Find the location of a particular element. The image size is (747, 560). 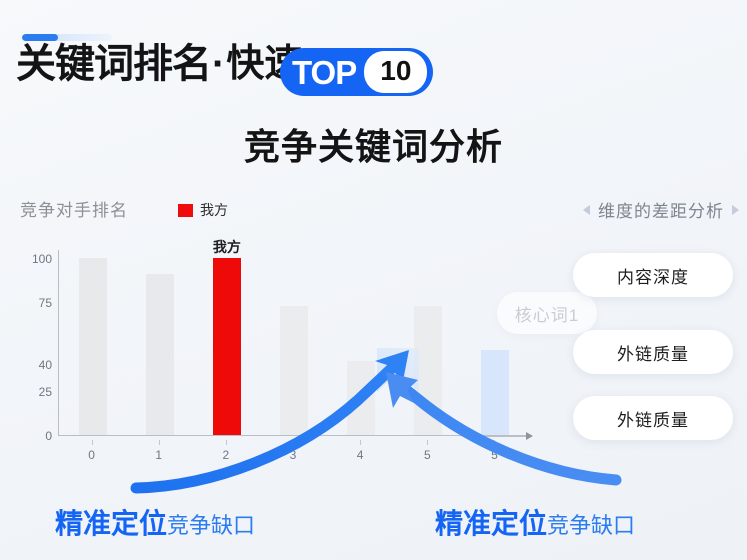

caption-right: 精准定位 竞争缺口 is located at coordinates (535, 522).